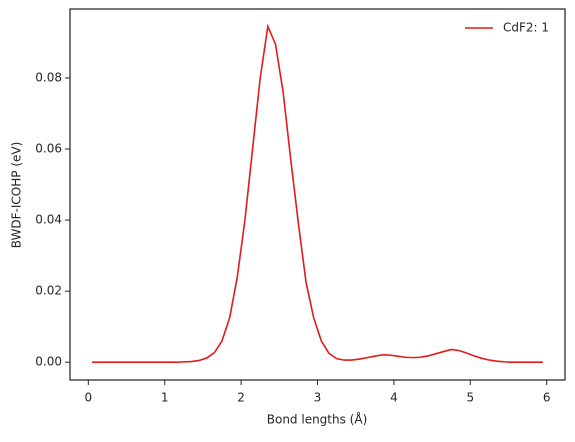  Describe the element at coordinates (394, 398) in the screenshot. I see `x-tick-label: 4` at that location.